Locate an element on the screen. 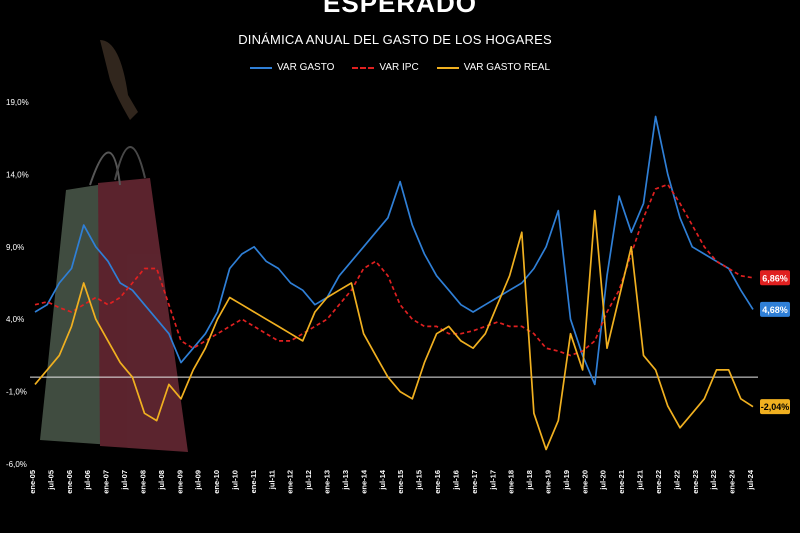 This screenshot has height=533, width=800. x-tick-label: jul-17 is located at coordinates (492, 480).